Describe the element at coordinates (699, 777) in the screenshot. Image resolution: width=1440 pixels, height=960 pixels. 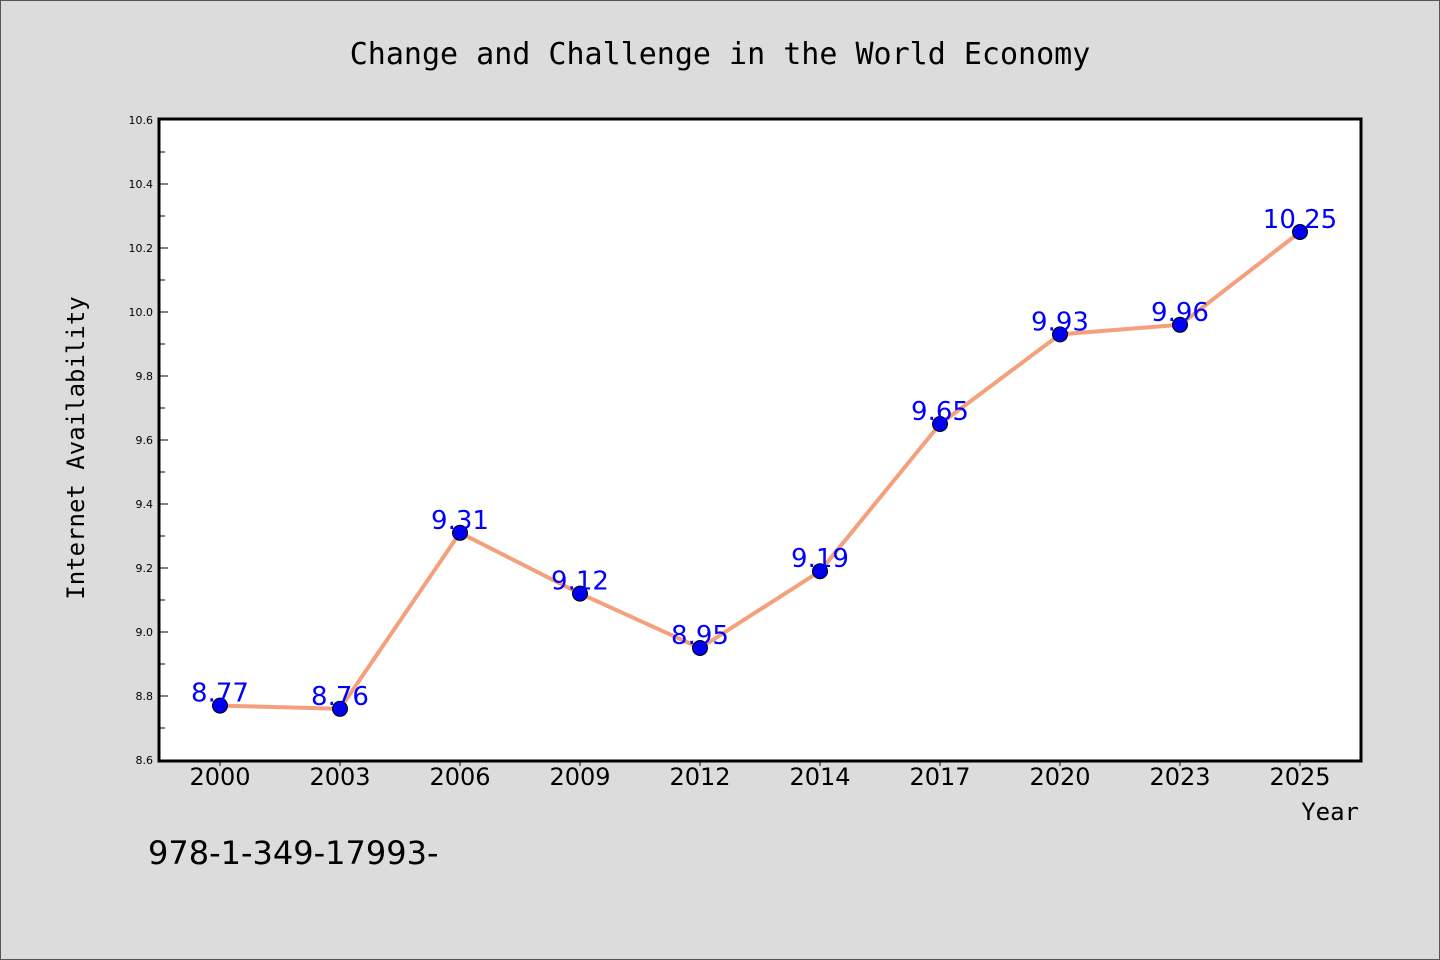
I see `x-tick-label: 2012` at that location.